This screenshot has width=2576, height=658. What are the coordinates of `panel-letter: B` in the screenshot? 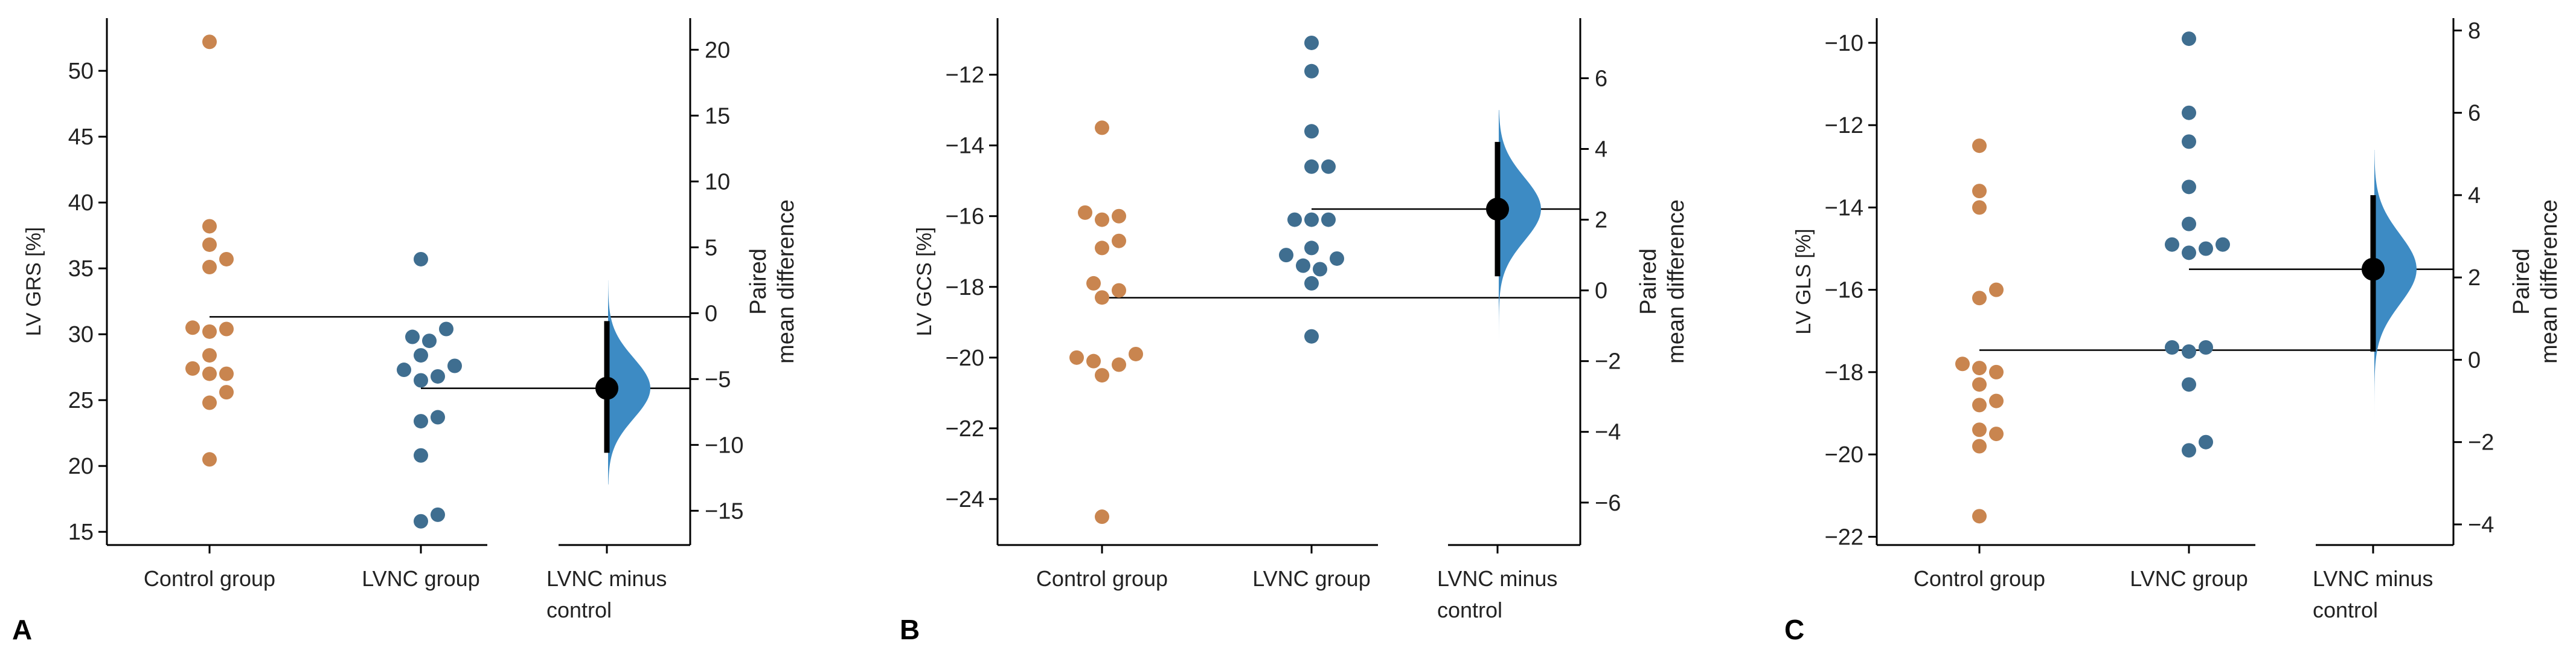 It's located at (910, 629).